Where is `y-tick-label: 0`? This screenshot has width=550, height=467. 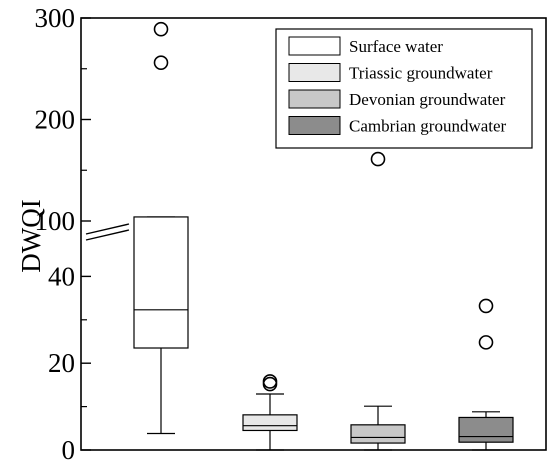 y-tick-label: 0 is located at coordinates (69, 450).